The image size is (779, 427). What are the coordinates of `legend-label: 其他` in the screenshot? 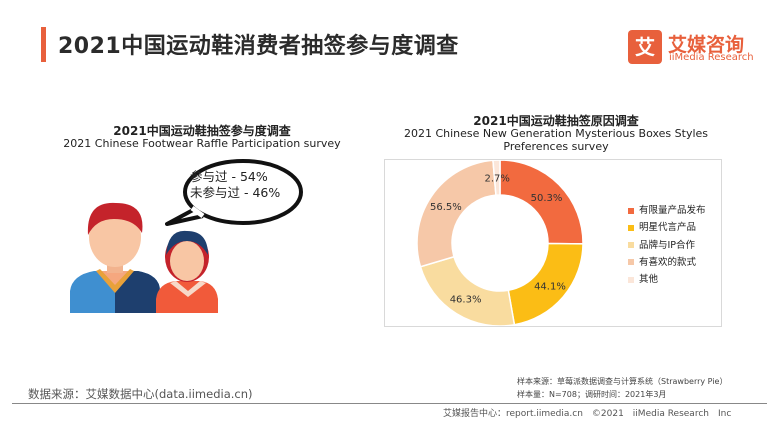 It's located at (649, 280).